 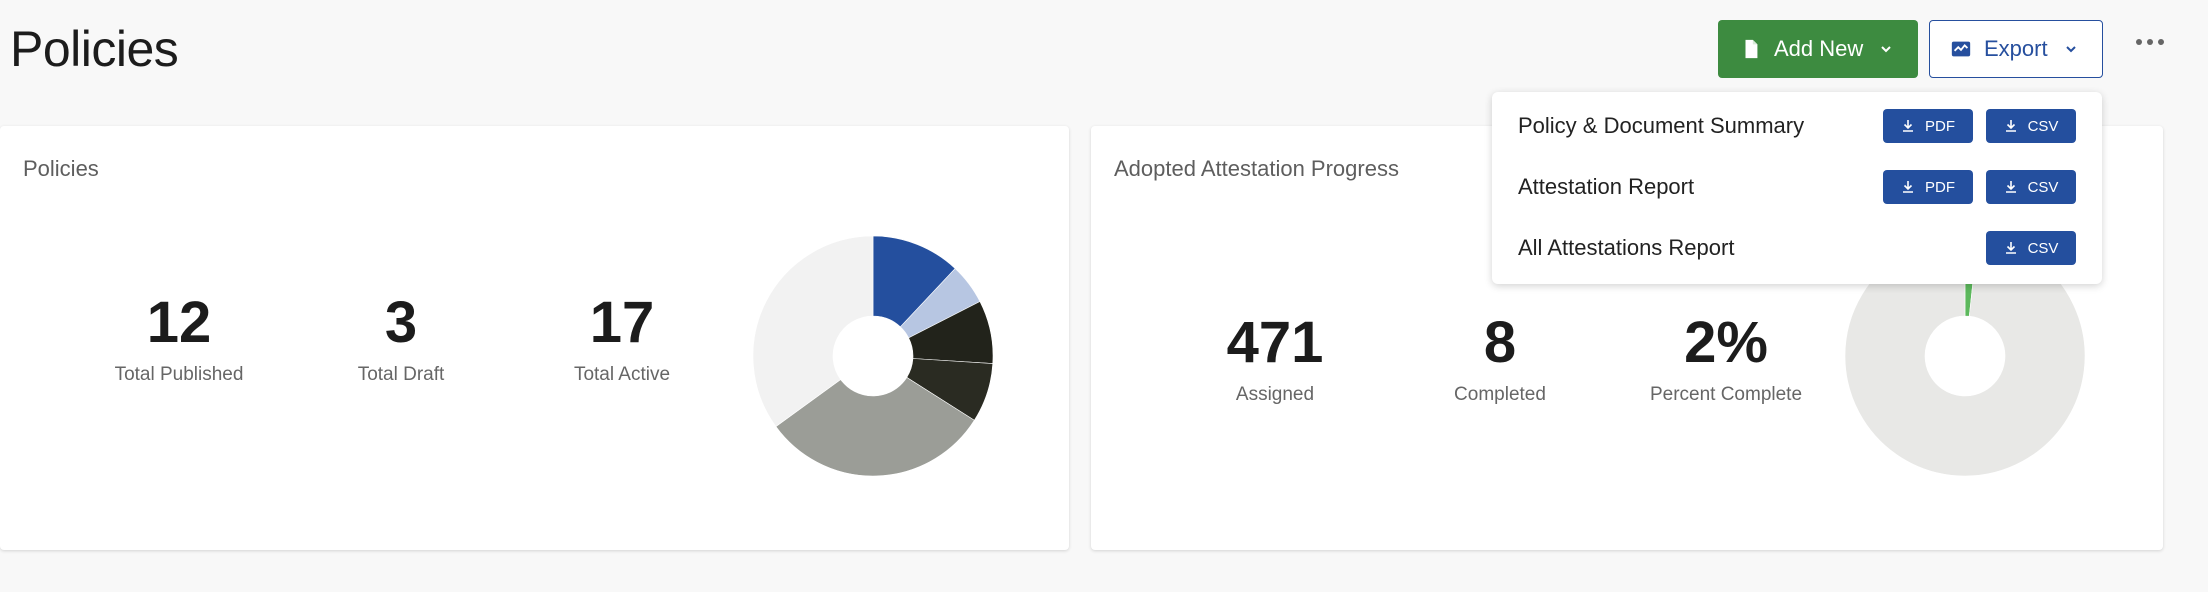 I want to click on stat-percent-complete: 2% Percent Complete, so click(x=1726, y=360).